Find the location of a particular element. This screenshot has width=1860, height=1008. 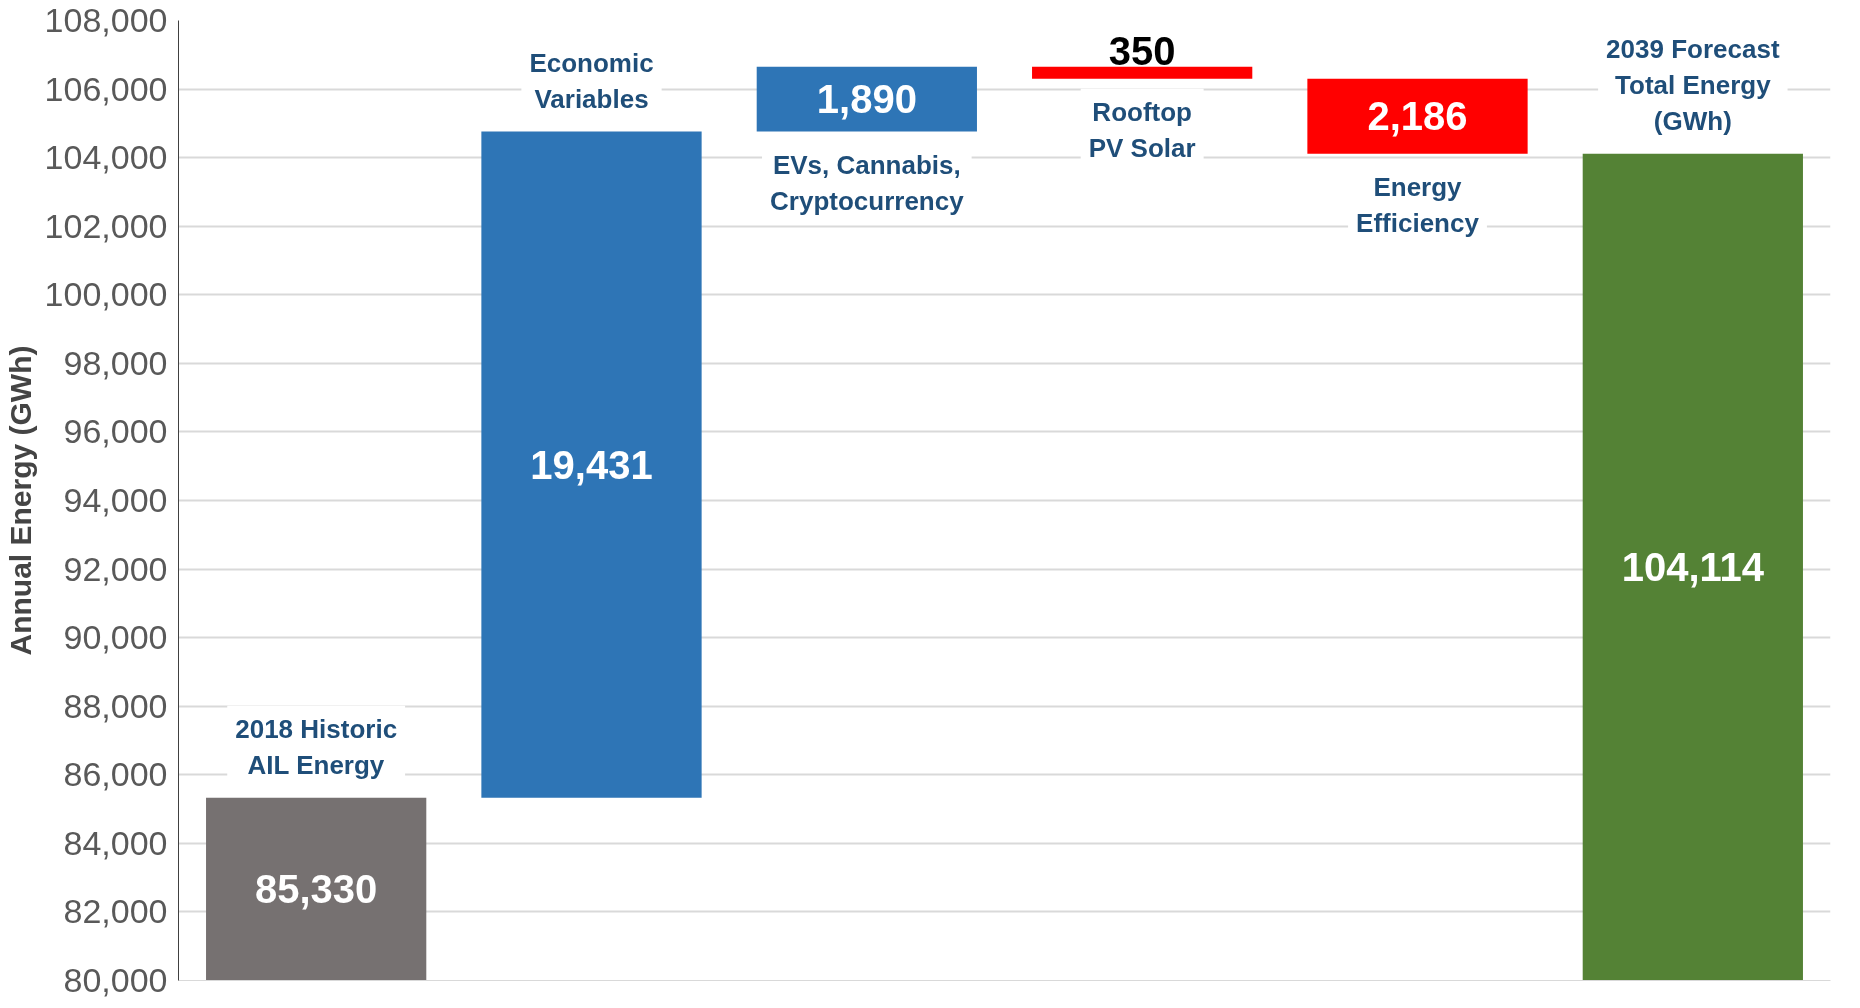

y-tick-label: 102,000 is located at coordinates (106, 225).